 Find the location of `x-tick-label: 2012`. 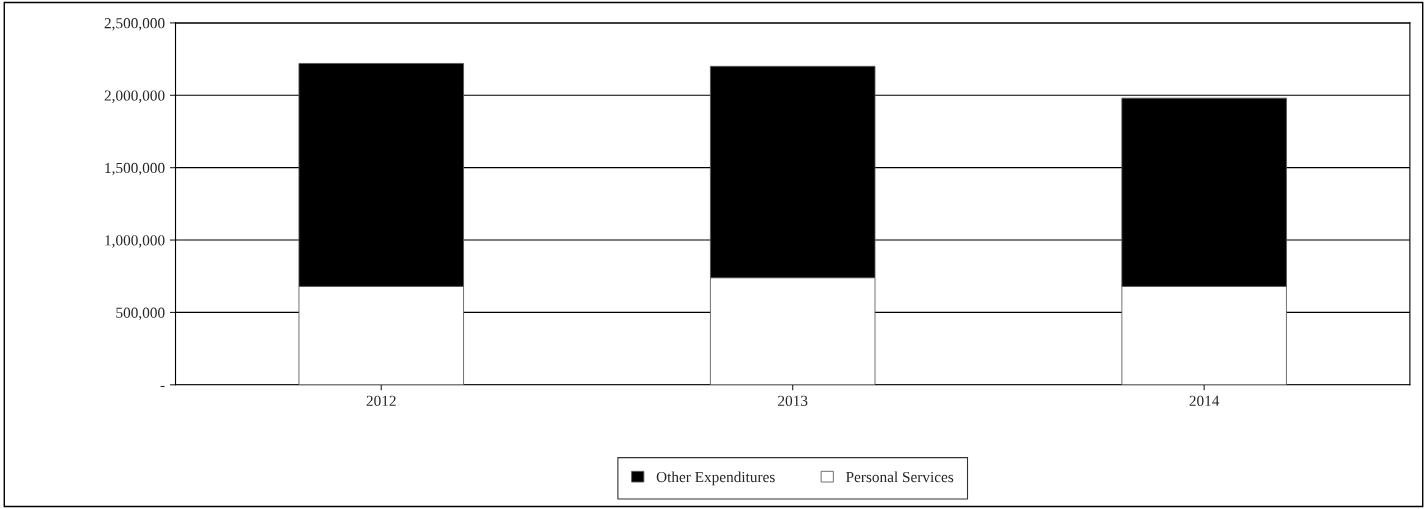

x-tick-label: 2012 is located at coordinates (381, 400).